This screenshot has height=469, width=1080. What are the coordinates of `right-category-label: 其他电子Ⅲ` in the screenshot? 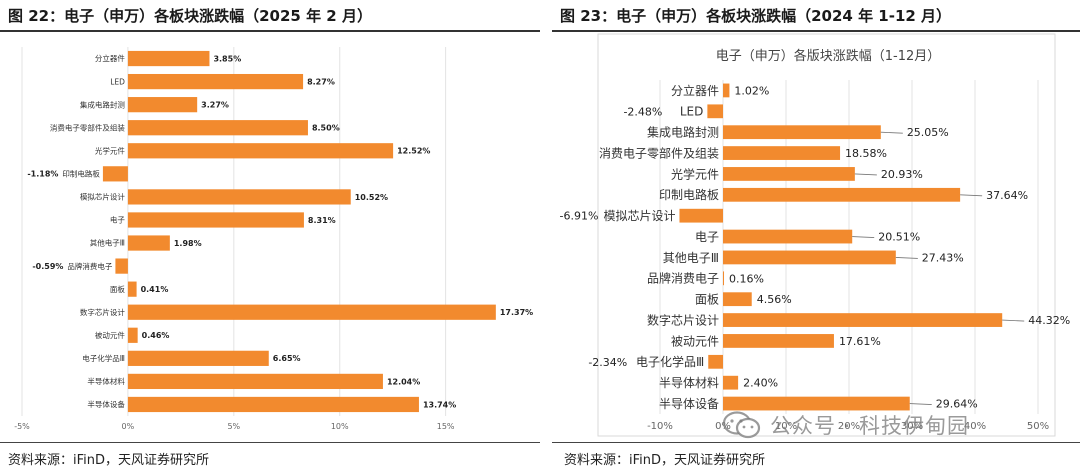 It's located at (691, 258).